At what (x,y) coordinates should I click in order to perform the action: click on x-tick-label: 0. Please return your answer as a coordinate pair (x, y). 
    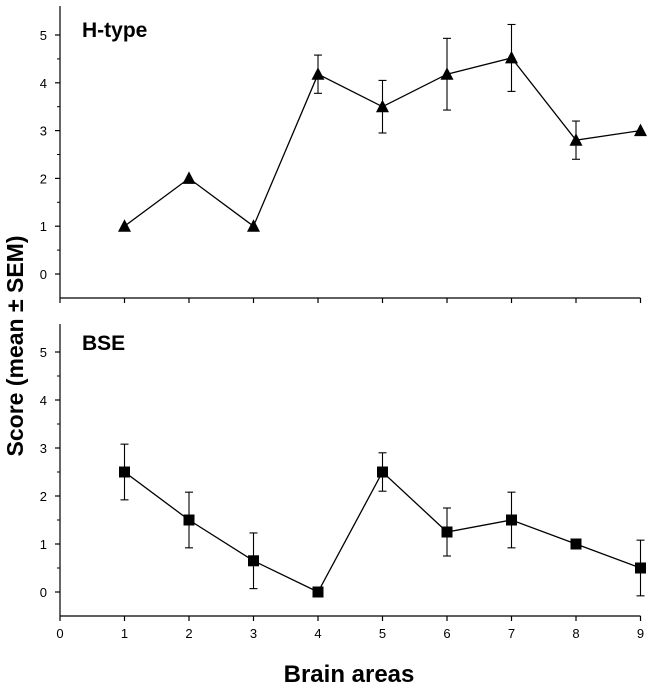
    Looking at the image, I should click on (59, 633).